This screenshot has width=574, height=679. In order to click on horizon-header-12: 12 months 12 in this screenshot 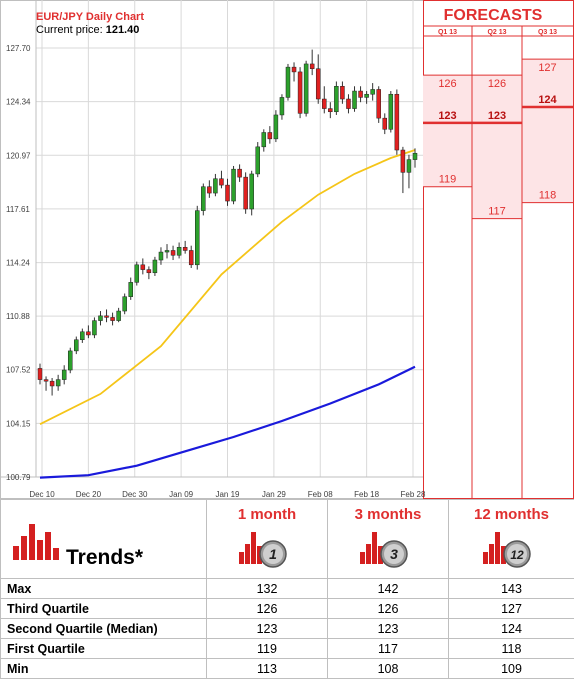, I will do `click(511, 539)`.